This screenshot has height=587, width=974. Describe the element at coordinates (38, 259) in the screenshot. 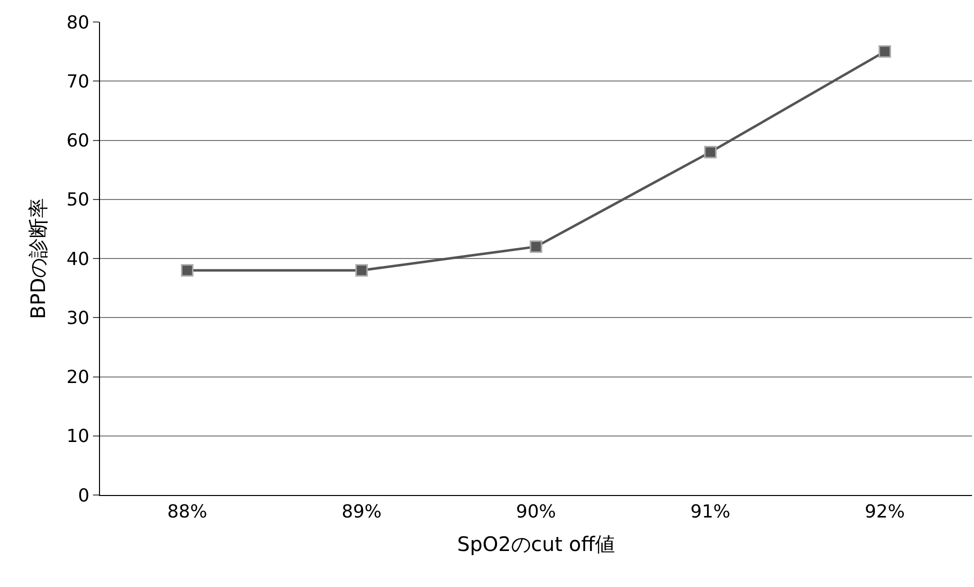

I see `y-axis-title: BPDの診断率` at that location.